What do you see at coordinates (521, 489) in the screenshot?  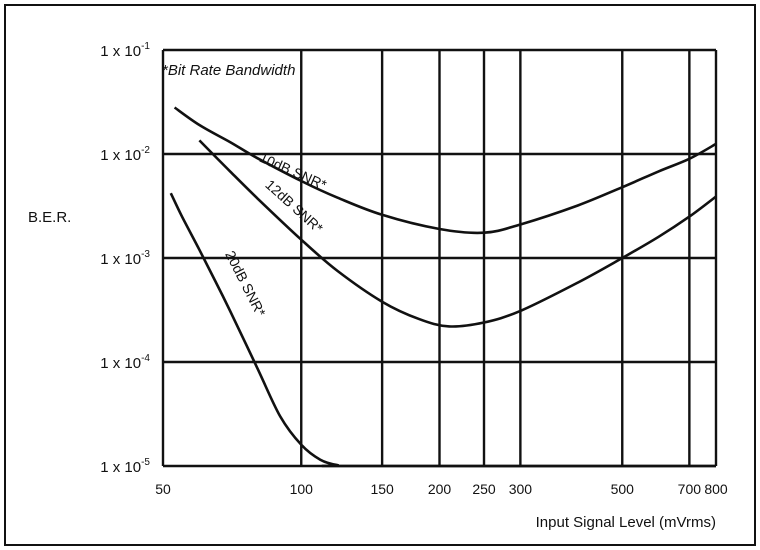 I see `x-tick-label: 300` at bounding box center [521, 489].